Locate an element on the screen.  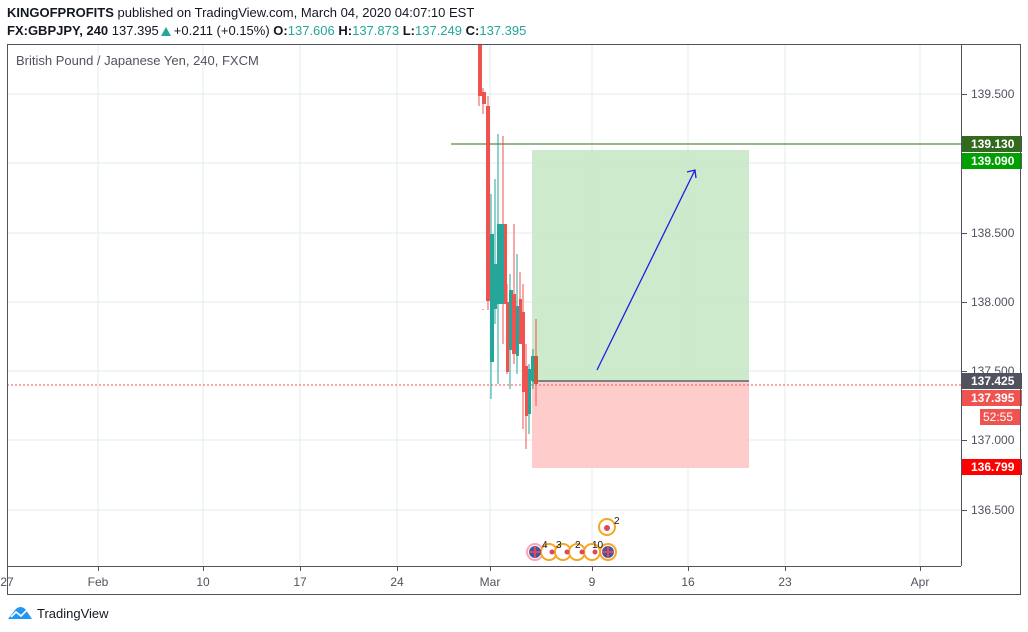
high-value: 137.873 is located at coordinates (376, 30).